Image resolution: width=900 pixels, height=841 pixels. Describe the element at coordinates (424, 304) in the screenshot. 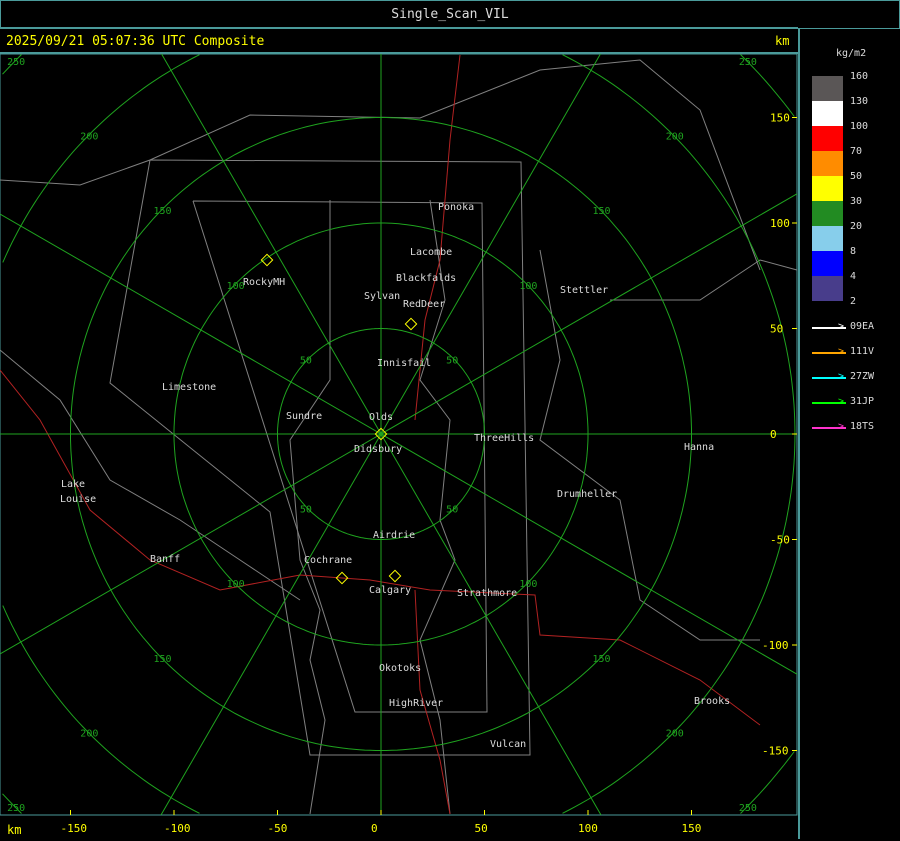

I see `town-label: RedDeer` at that location.